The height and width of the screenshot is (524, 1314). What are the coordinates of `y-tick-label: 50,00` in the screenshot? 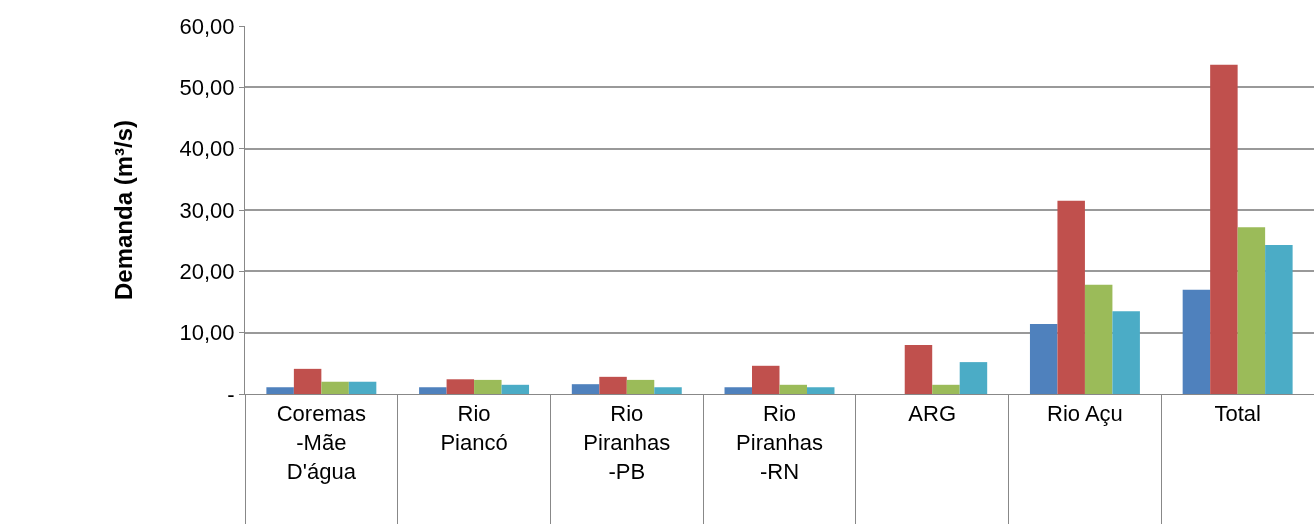 It's located at (207, 88).